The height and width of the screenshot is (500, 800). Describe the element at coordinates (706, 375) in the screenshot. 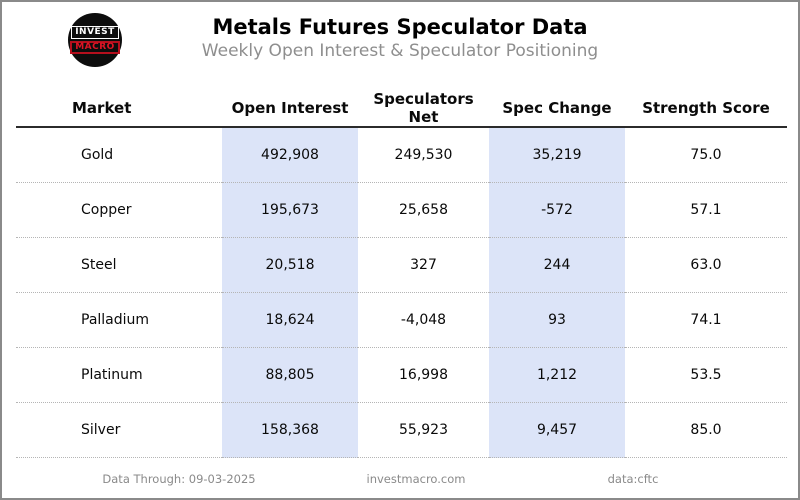

I see `strength-score-cell: 53.5` at that location.